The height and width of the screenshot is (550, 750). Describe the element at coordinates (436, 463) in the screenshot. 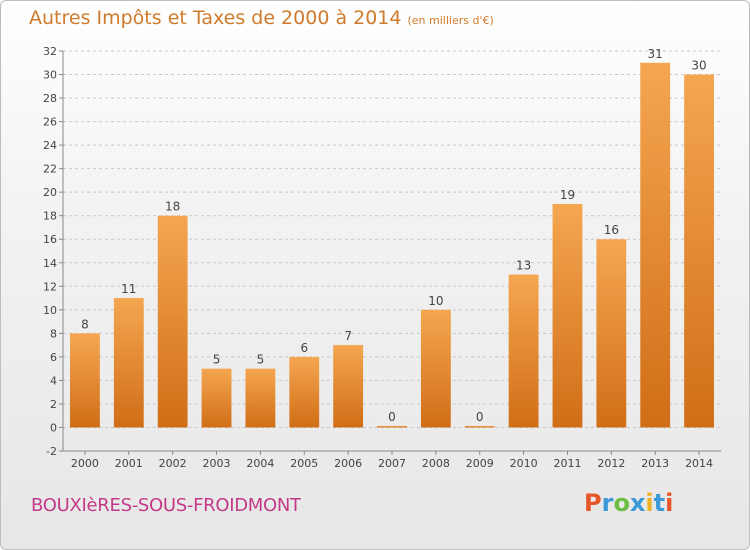

I see `x-tick-label: 2008` at that location.